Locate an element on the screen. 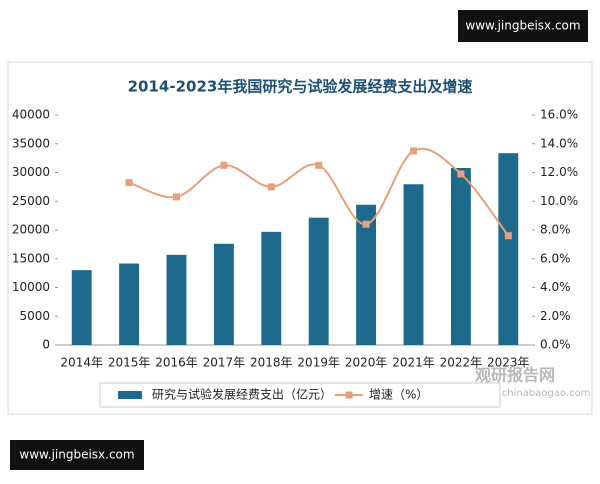 The width and height of the screenshot is (600, 484). logo-url: www.chinabaogao.com is located at coordinates (532, 393).